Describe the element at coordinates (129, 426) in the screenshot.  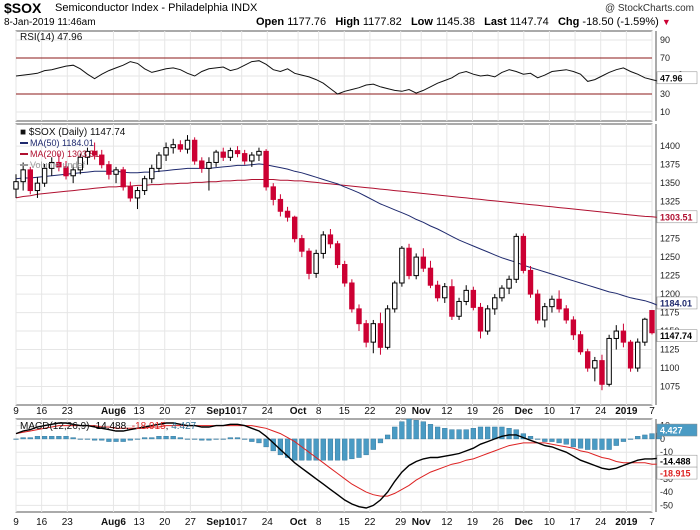
I see `macd-title-sep: ,` at that location.